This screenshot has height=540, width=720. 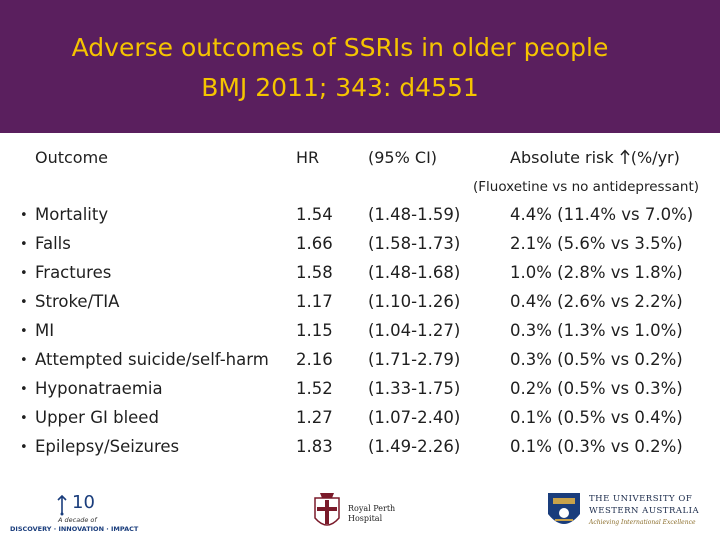 What do you see at coordinates (644, 511) in the screenshot?
I see `uwa-name-line2: WESTERN AUSTRALIA` at bounding box center [644, 511].